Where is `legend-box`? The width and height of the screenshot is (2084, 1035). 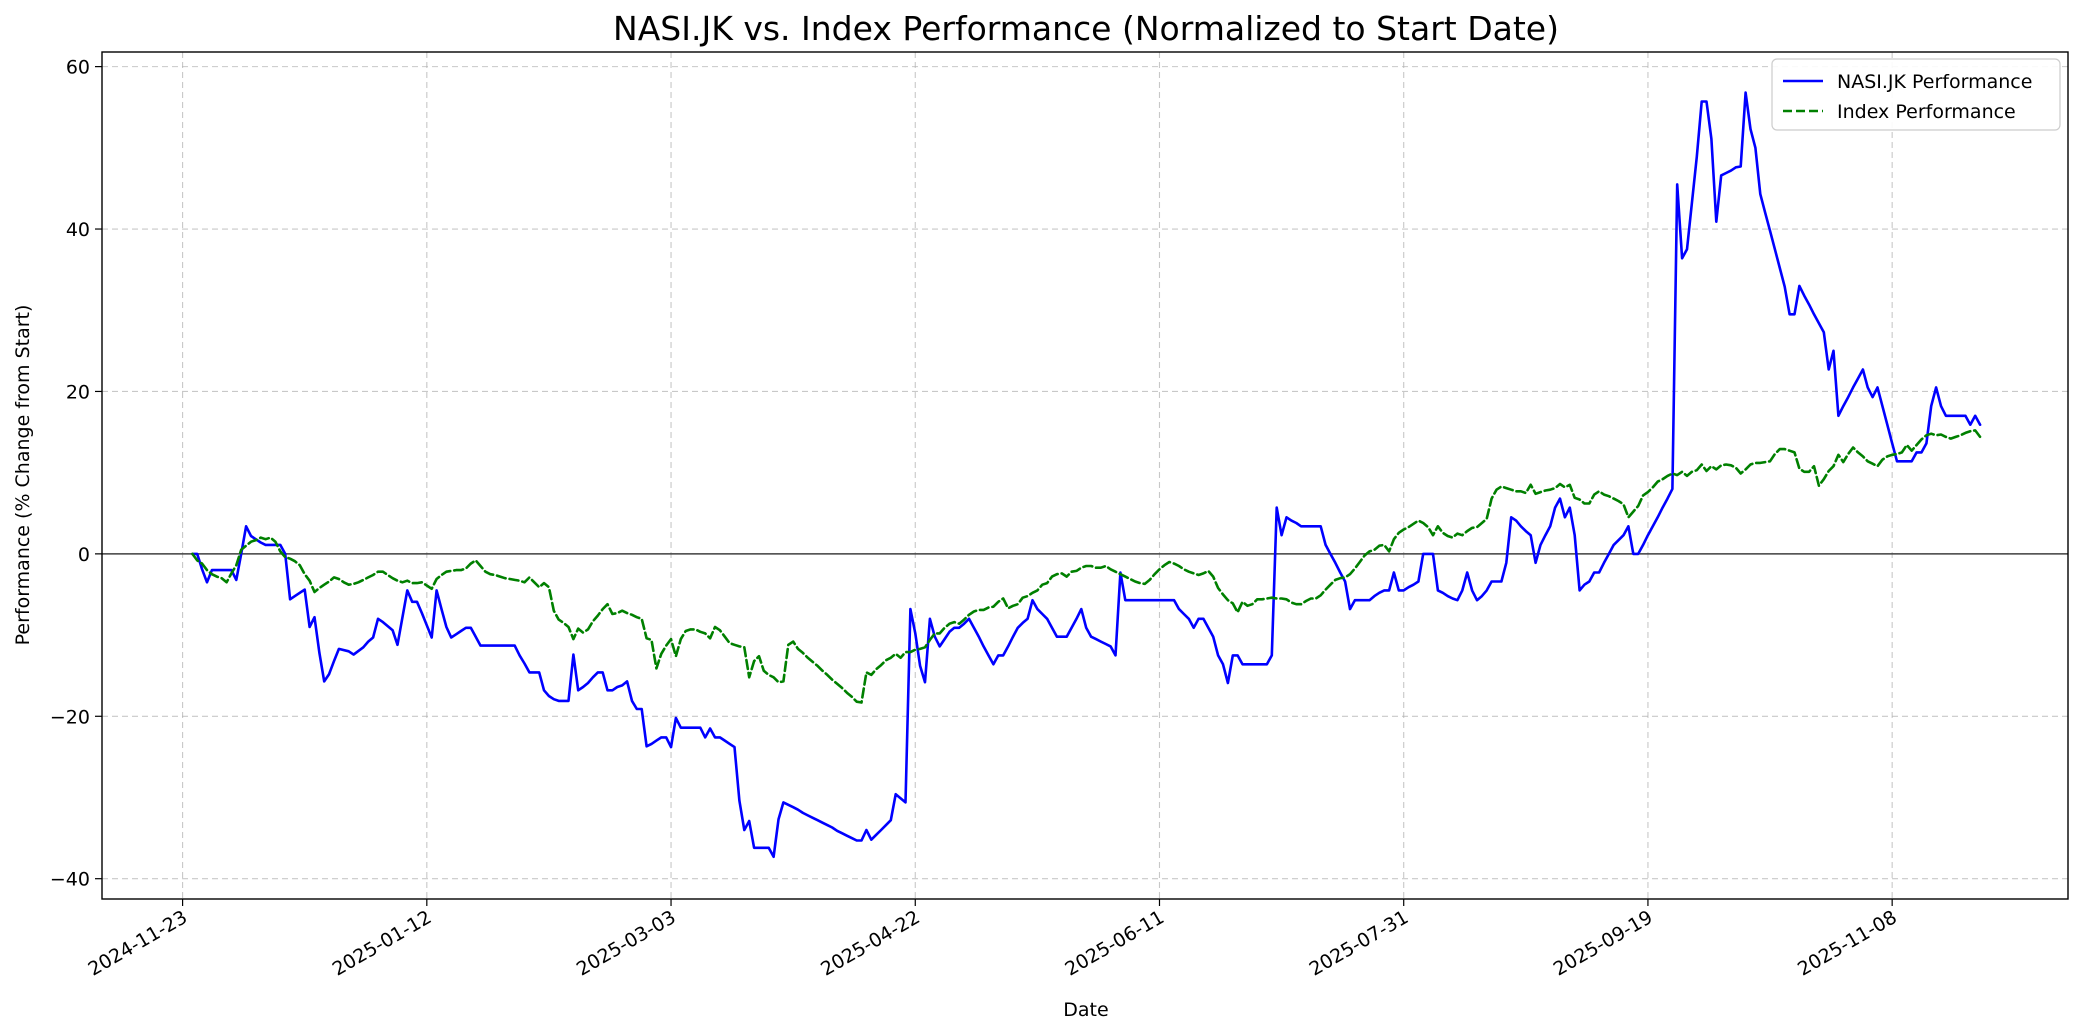 legend-box is located at coordinates (1916, 94).